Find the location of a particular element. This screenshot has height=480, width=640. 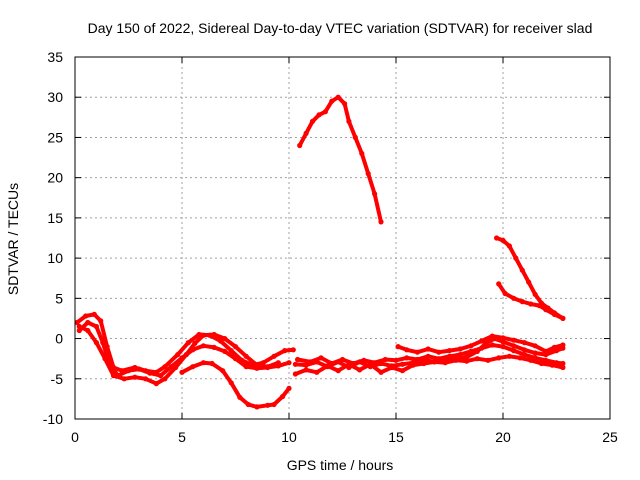

y-tick-label: 10 is located at coordinates (55, 258).